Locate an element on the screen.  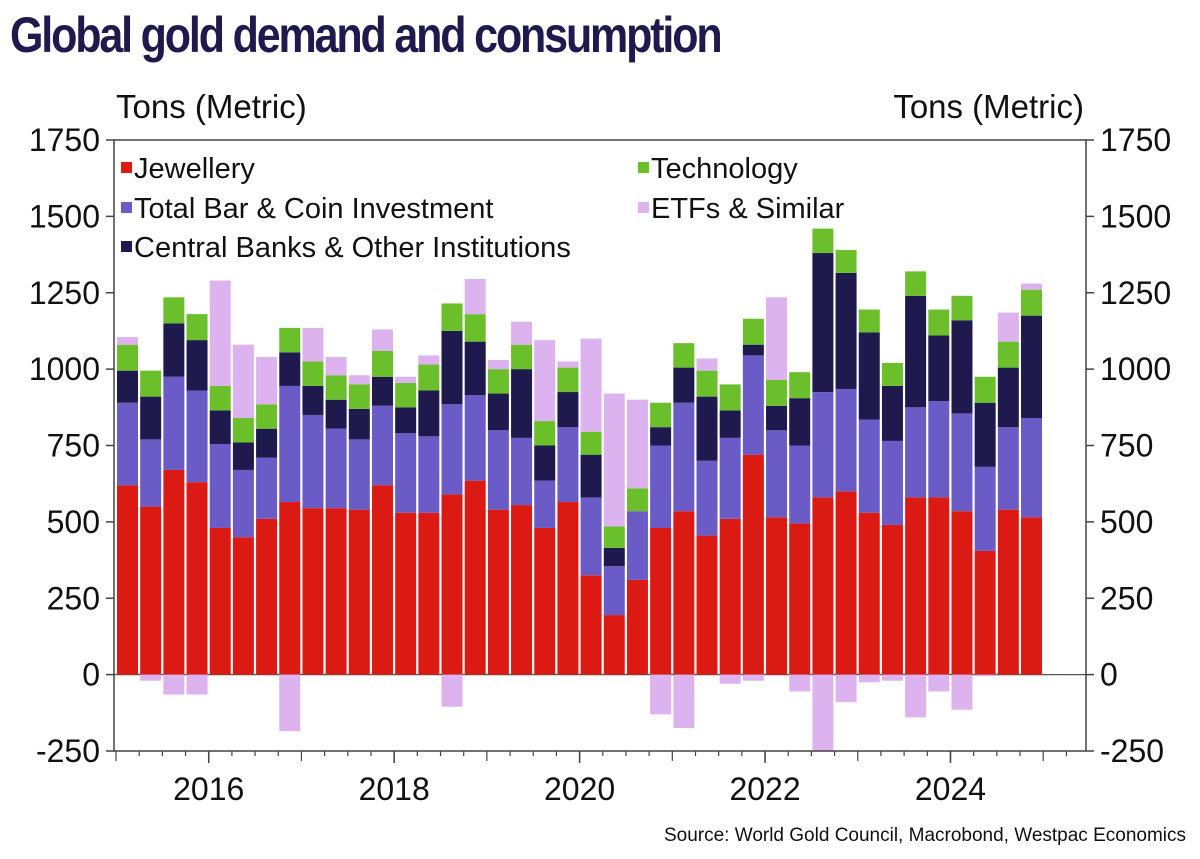
y-tick-label-left: 250 is located at coordinates (73, 598).